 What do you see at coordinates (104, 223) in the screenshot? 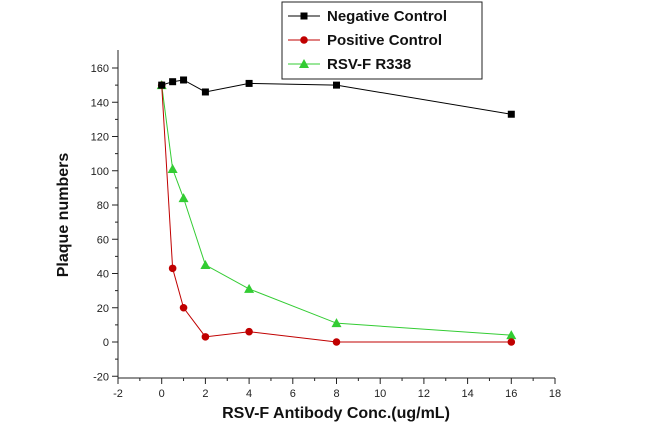
I see `y-tick-group: -20 0 20 40 60 80 100 120 140 160` at bounding box center [104, 223].